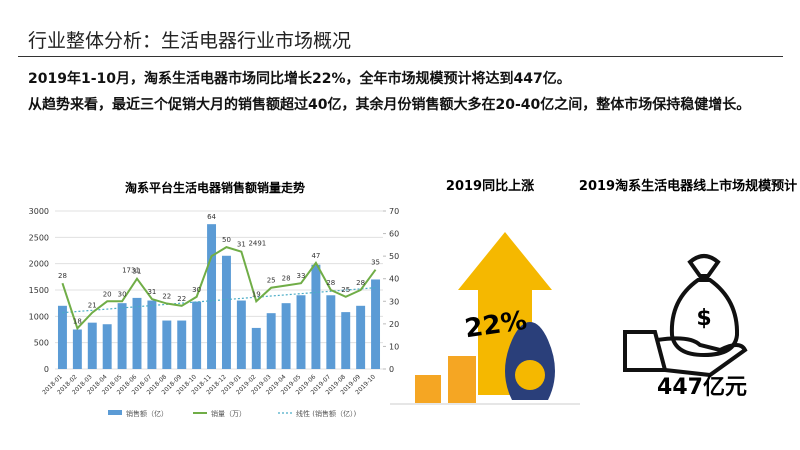 The image size is (800, 450). What do you see at coordinates (228, 413) in the screenshot?
I see `legend-label: 销量（万）` at bounding box center [228, 413].